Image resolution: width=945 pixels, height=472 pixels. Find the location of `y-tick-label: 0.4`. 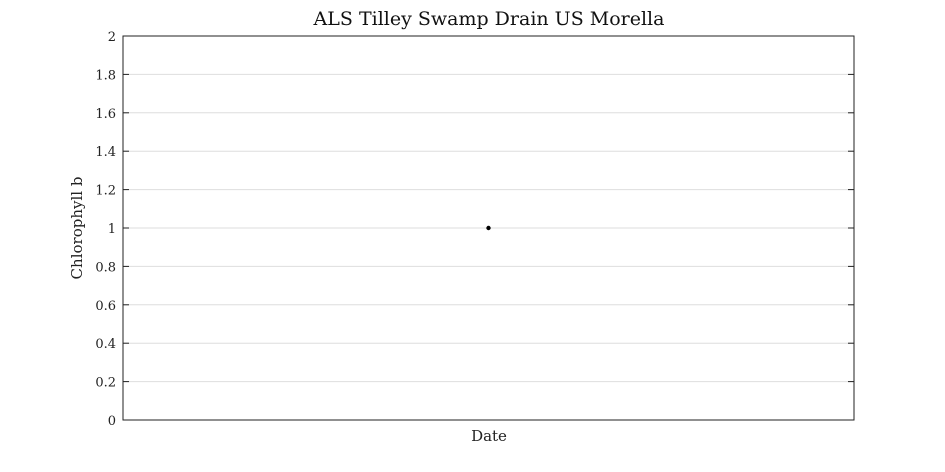

y-tick-label: 0.4 is located at coordinates (105, 344).